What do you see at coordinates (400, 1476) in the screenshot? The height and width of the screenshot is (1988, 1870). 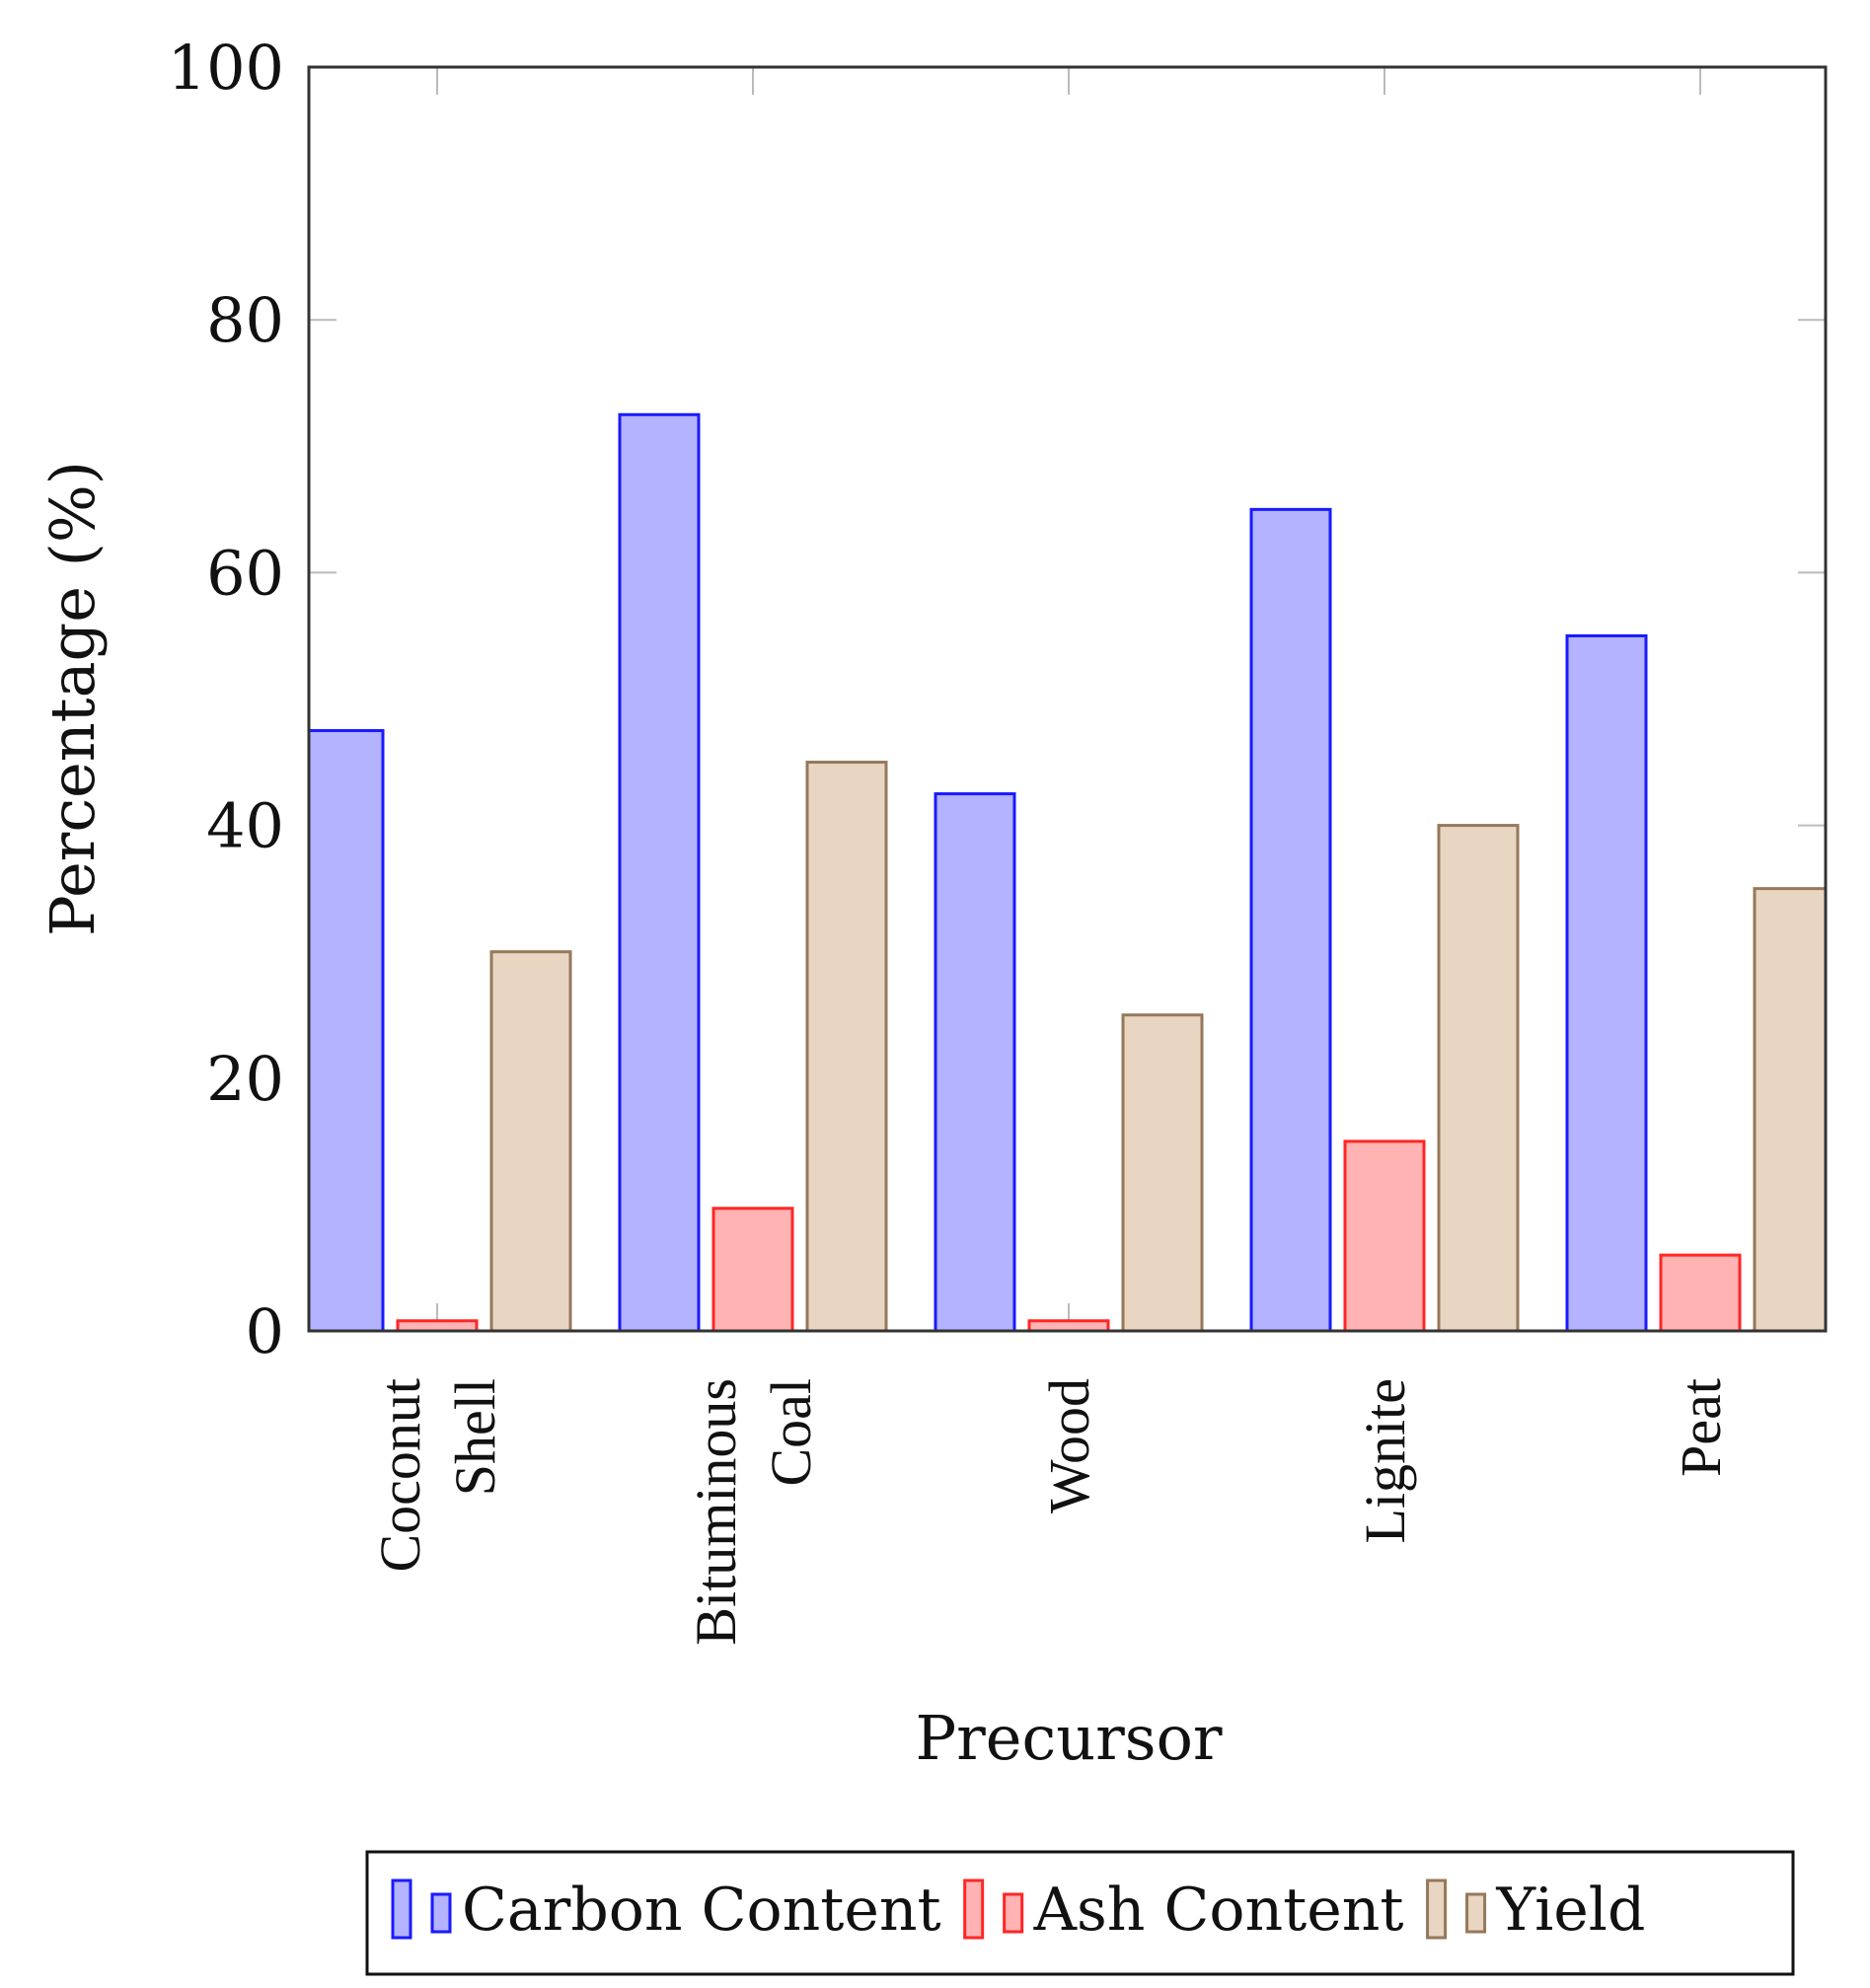 I see `category-label: Coconut` at bounding box center [400, 1476].